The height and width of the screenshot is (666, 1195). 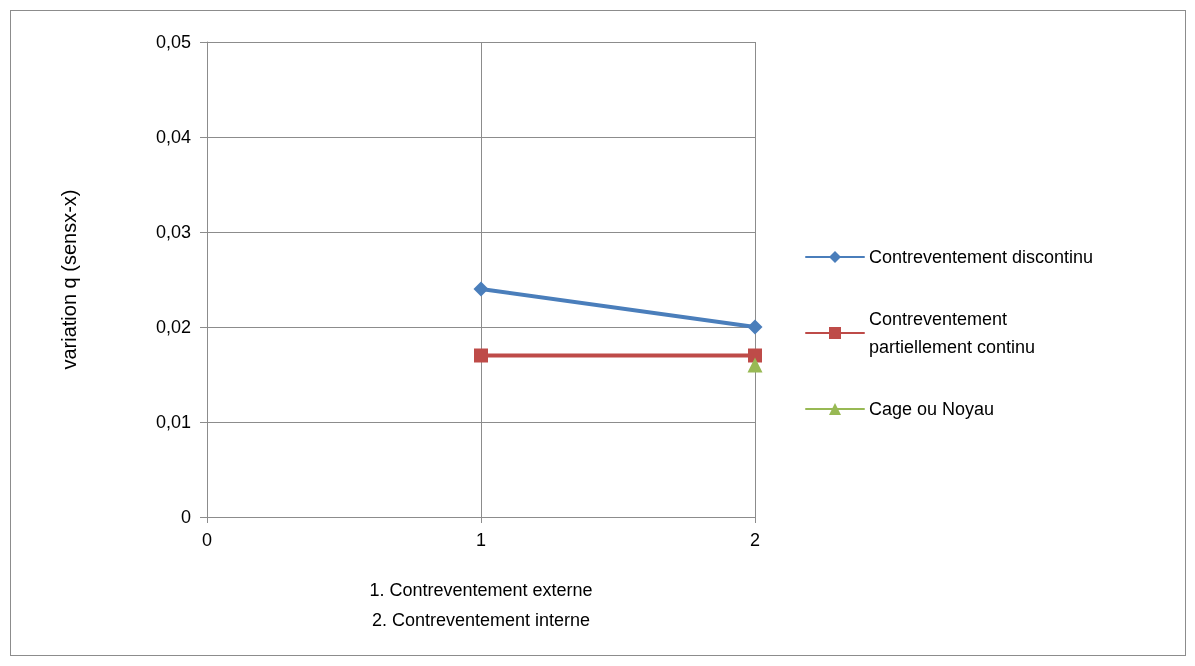 I want to click on y-tick-label: 0,02, so click(x=173, y=327).